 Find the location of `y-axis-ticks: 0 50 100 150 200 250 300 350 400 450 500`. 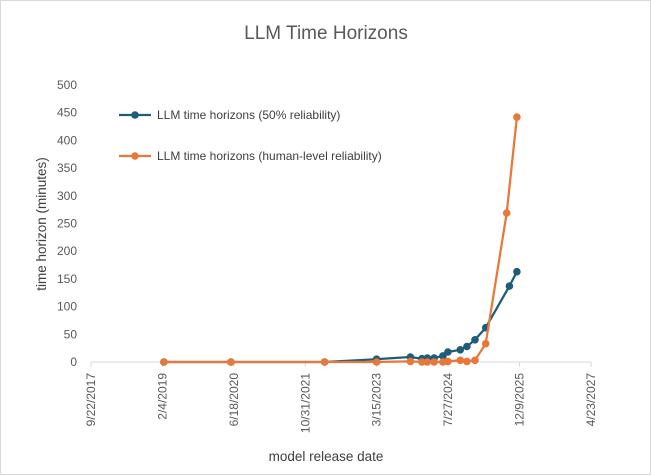

y-axis-ticks: 0 50 100 150 200 250 300 350 400 450 500 is located at coordinates (67, 223).